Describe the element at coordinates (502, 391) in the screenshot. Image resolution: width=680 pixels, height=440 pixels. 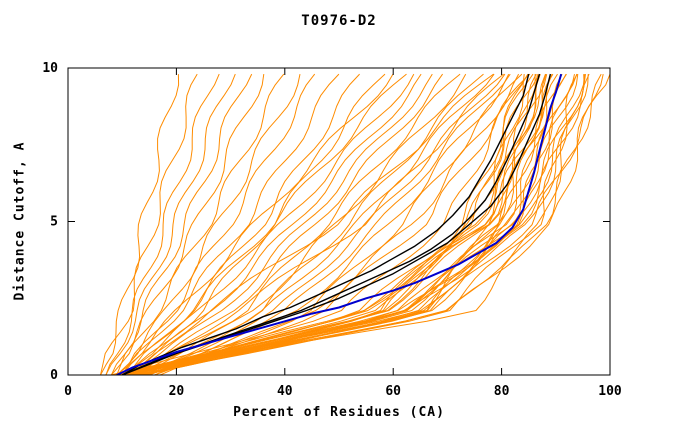
I see `x-tick-label: 80` at that location.